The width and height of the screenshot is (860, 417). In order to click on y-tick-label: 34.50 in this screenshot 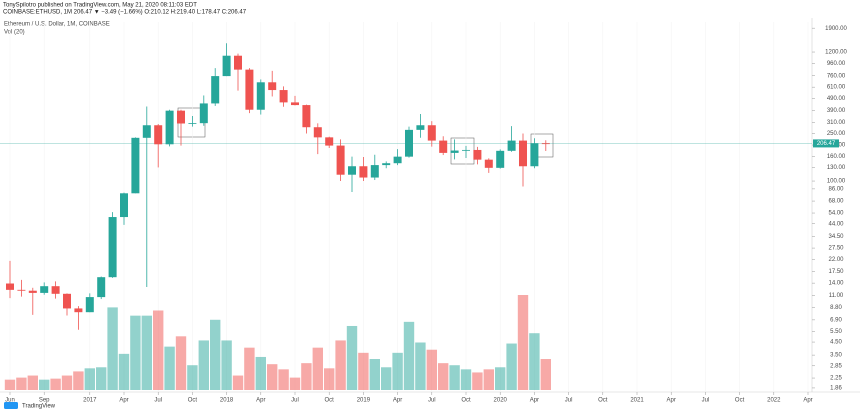, I will do `click(836, 237)`.